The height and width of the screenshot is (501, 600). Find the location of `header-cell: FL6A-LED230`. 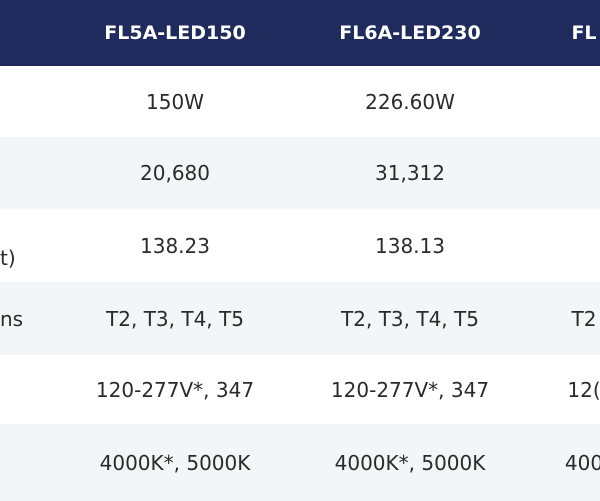

header-cell: FL6A-LED230 is located at coordinates (410, 33).